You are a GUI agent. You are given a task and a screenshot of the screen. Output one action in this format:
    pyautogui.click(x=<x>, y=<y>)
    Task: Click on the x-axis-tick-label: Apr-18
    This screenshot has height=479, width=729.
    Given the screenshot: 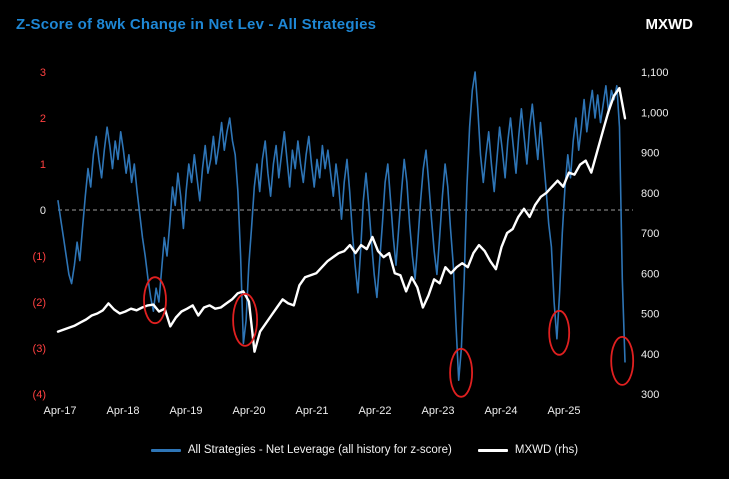 What is the action you would take?
    pyautogui.click(x=122, y=411)
    